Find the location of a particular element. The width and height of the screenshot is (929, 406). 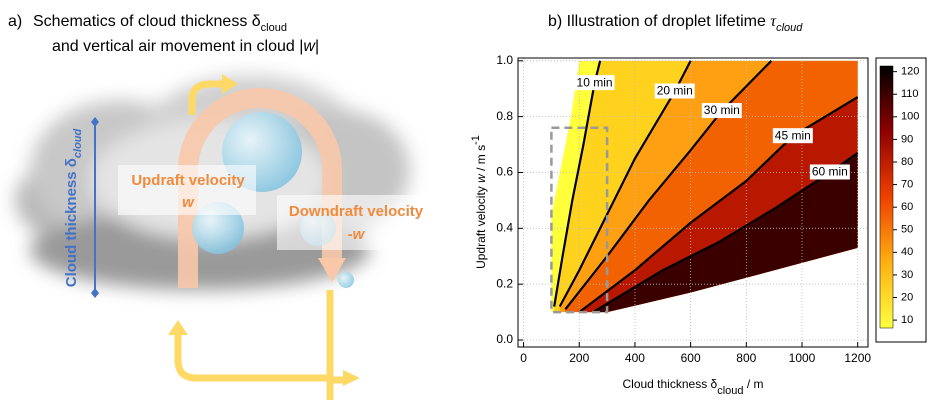

thickness-label: Cloud thickness δcloud is located at coordinates (73, 207).